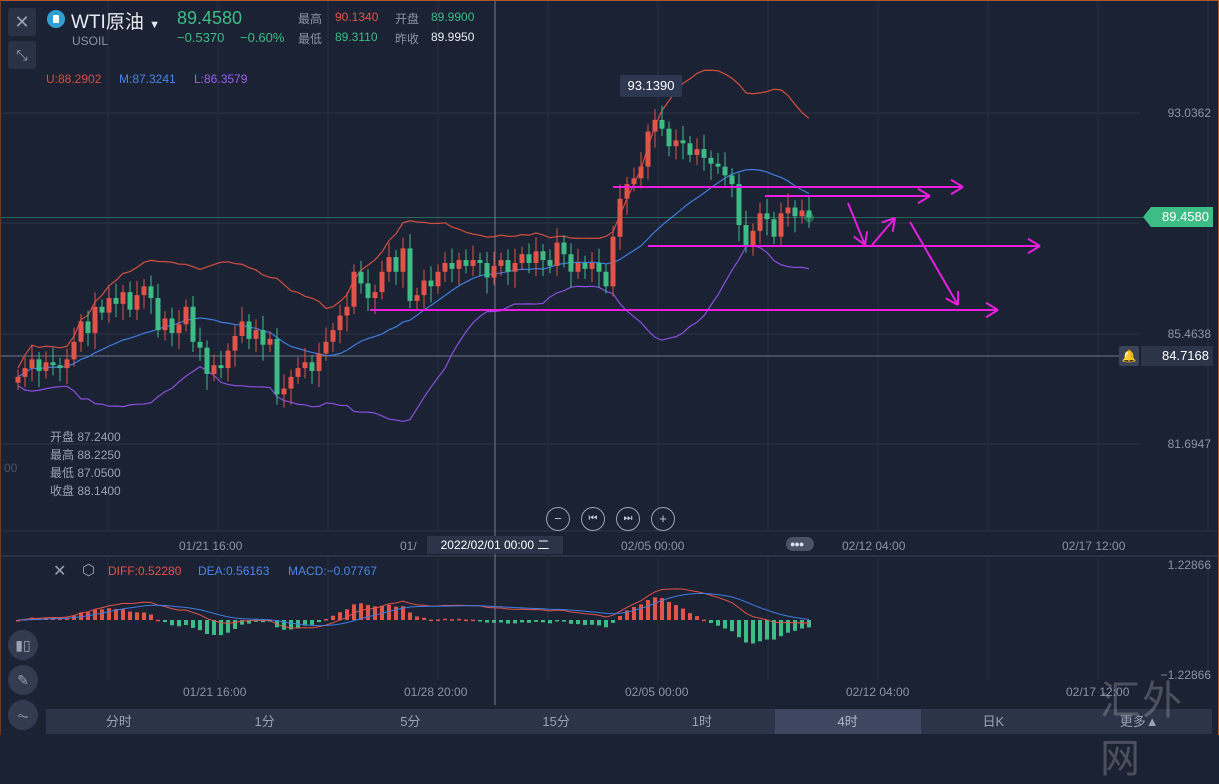 The height and width of the screenshot is (784, 1219). What do you see at coordinates (848, 721) in the screenshot?
I see `tab-4hour: 4时` at bounding box center [848, 721].